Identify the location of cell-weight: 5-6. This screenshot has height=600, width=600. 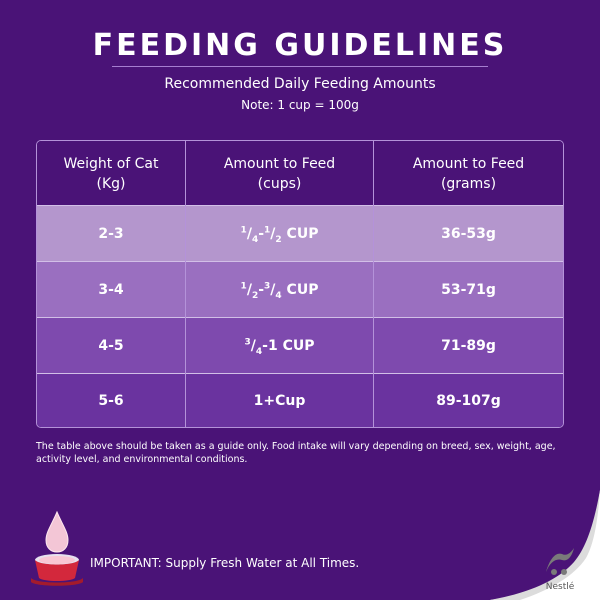
(111, 401).